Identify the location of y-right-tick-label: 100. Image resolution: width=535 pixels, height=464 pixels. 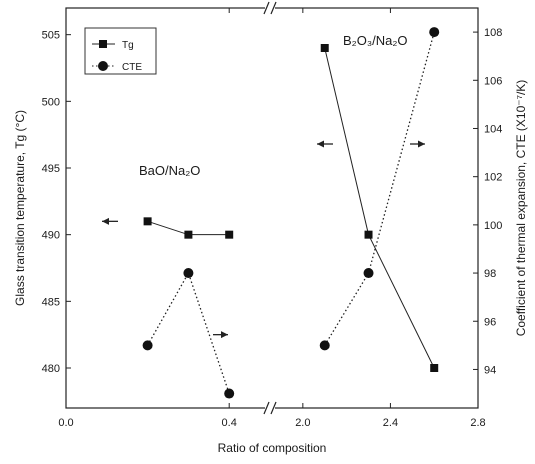
(493, 226).